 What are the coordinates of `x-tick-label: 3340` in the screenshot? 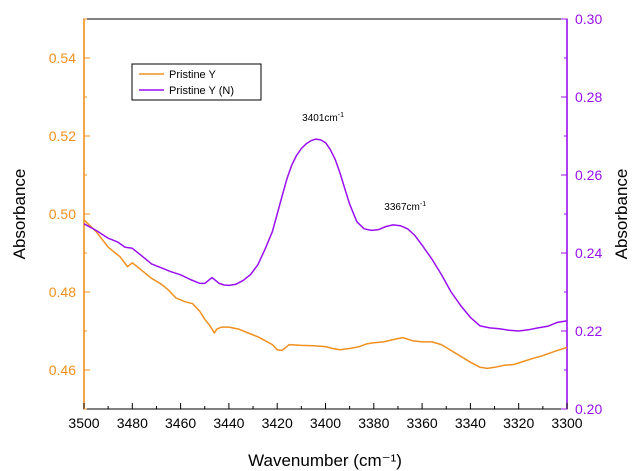 It's located at (470, 423).